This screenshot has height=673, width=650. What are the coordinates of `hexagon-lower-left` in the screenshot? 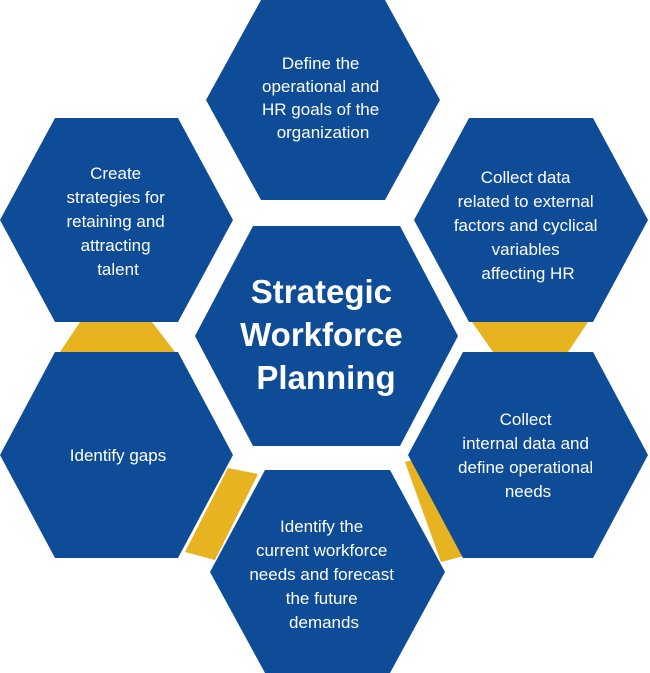 It's located at (116, 455).